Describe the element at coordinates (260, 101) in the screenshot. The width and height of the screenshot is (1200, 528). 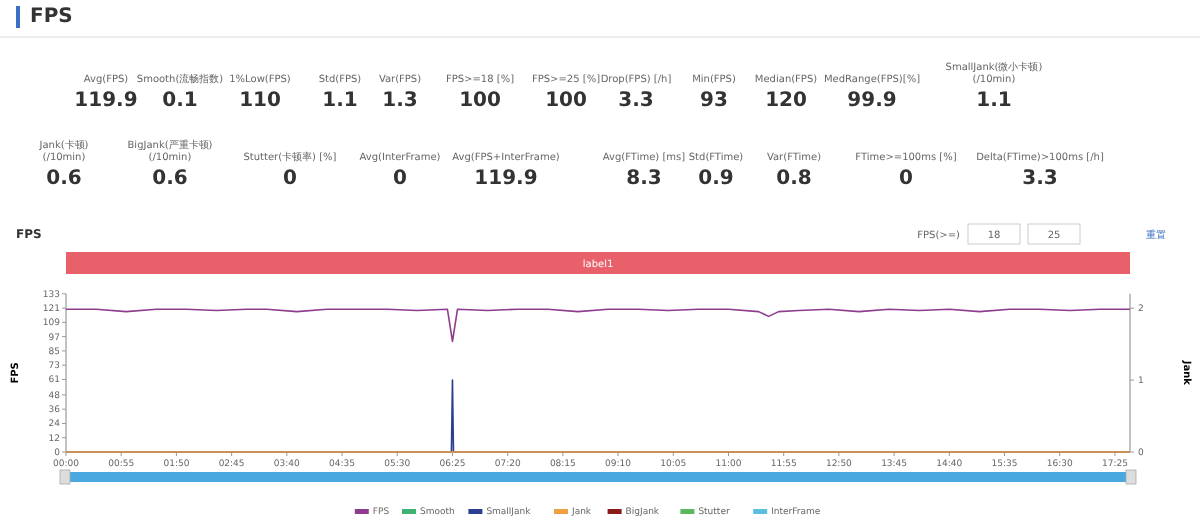
I see `data-label: 110` at that location.